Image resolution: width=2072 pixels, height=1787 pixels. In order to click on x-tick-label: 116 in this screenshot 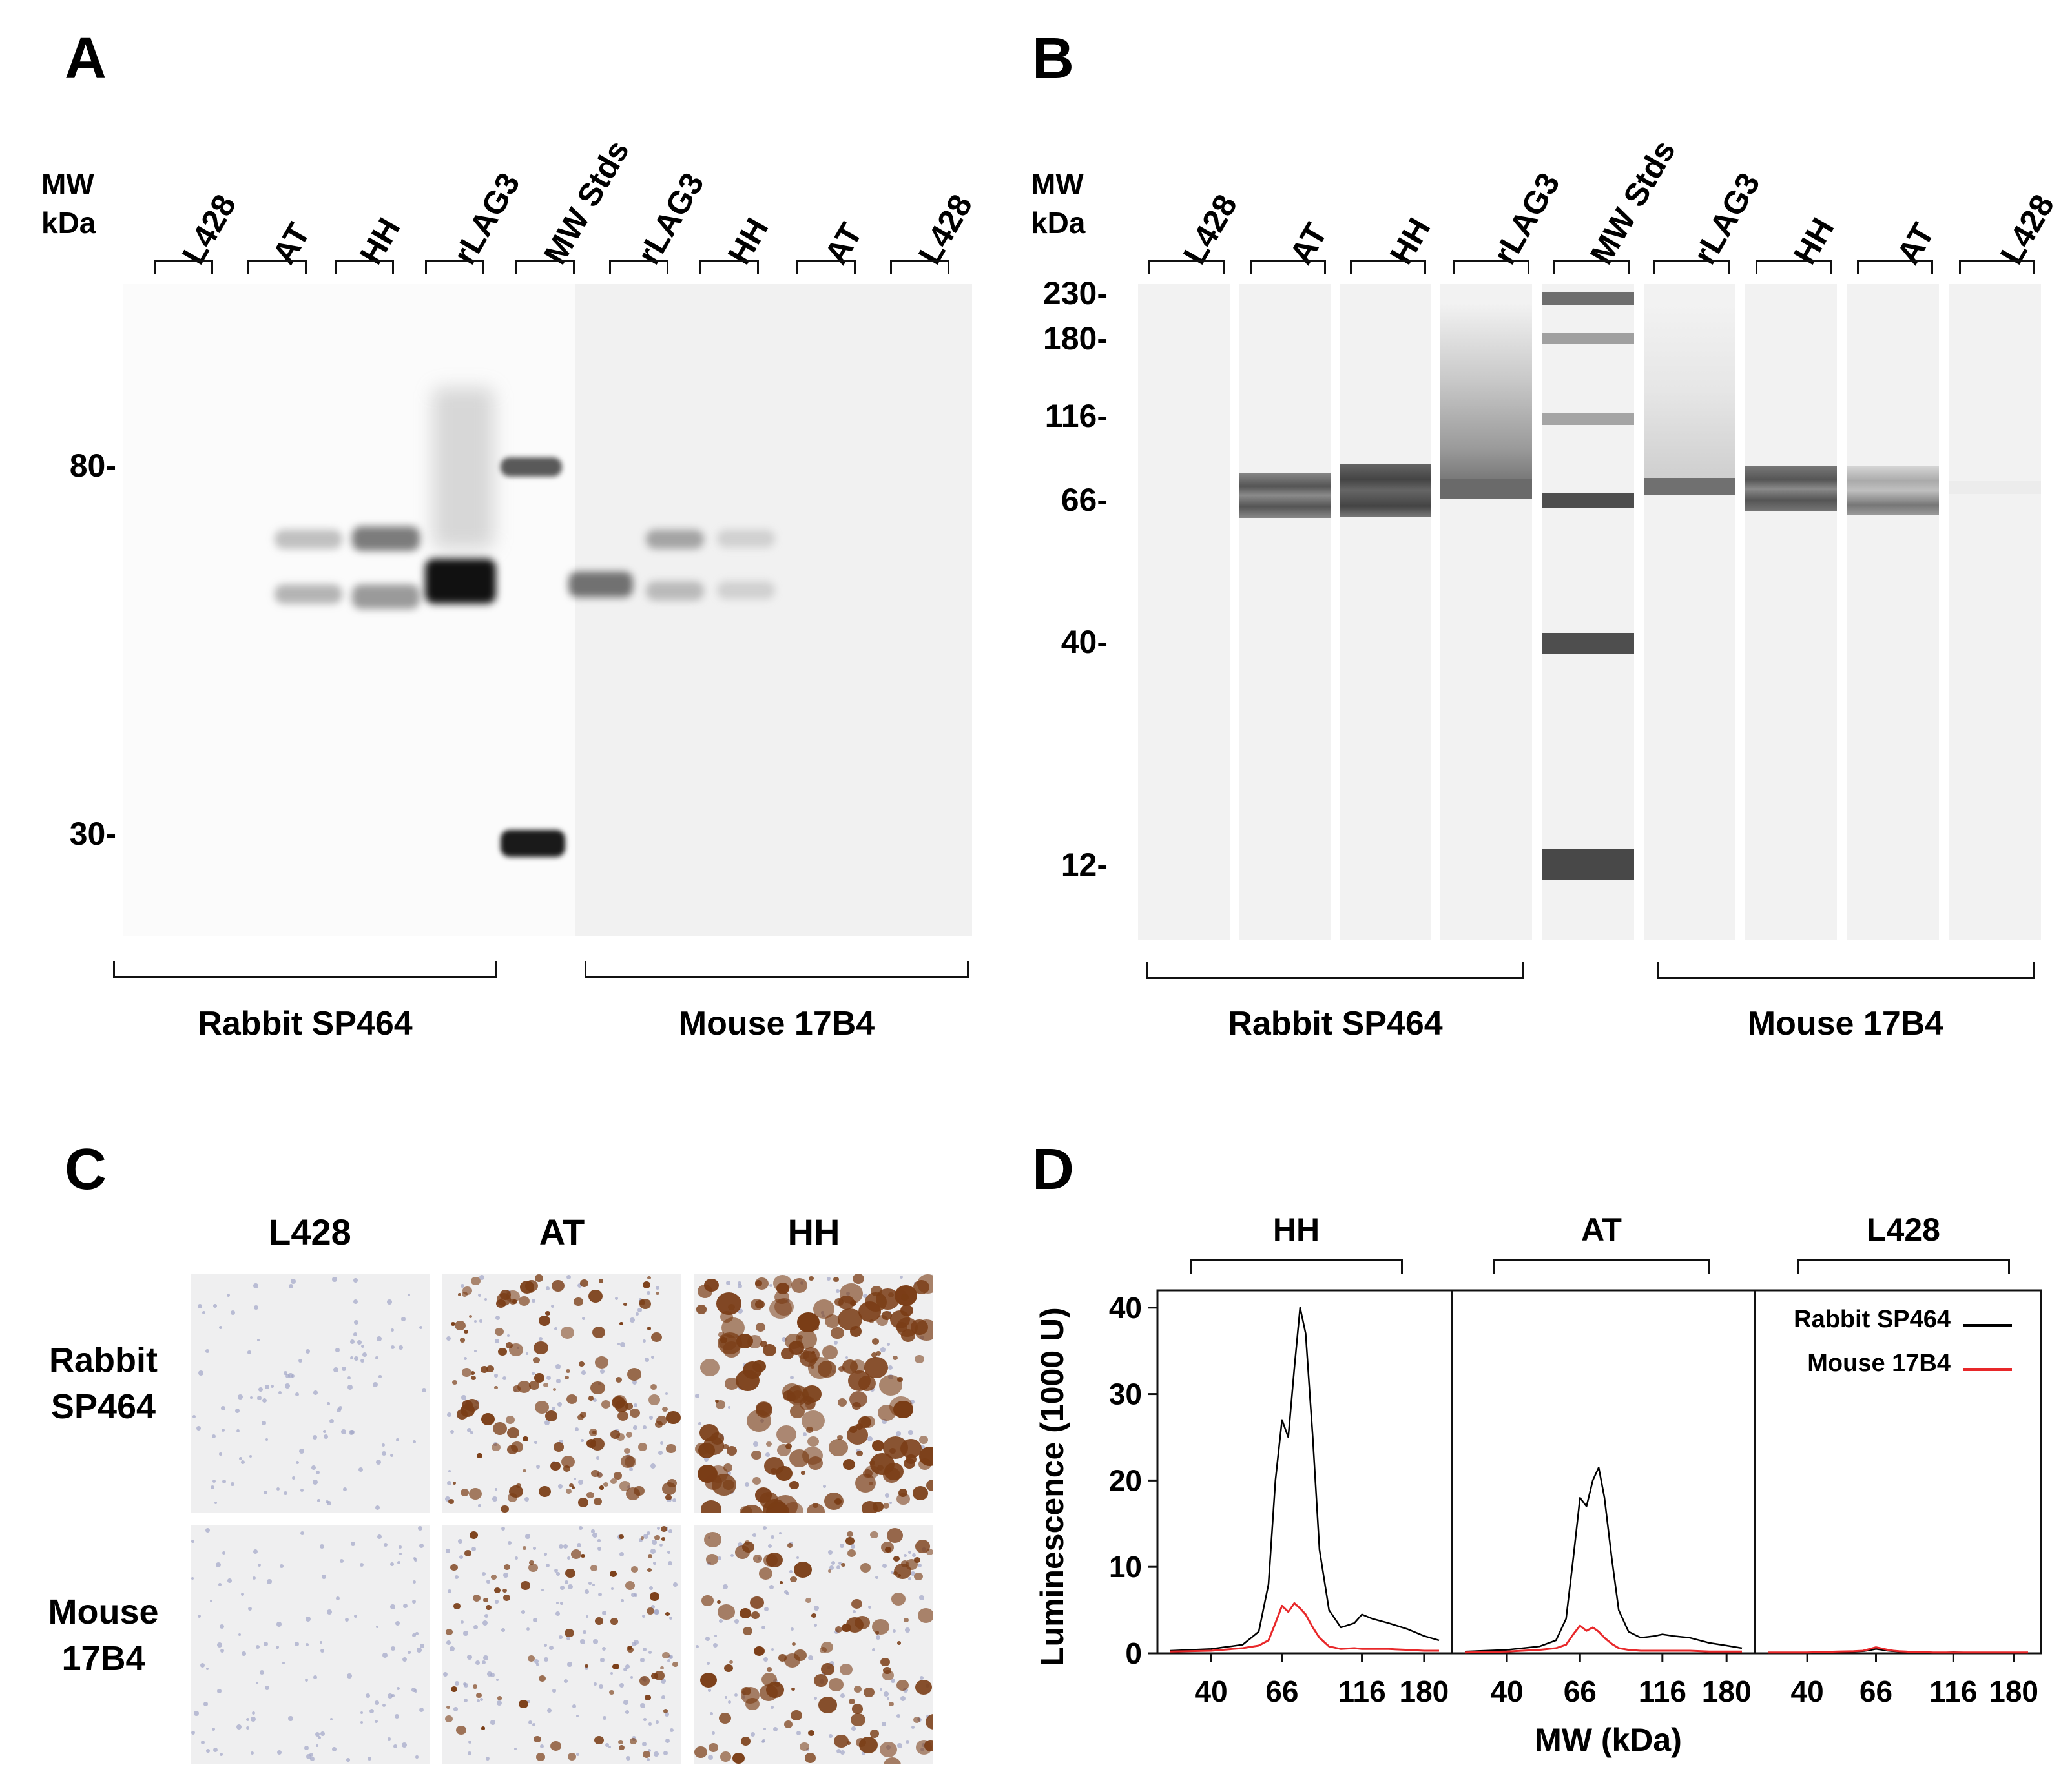, I will do `click(1662, 1691)`.